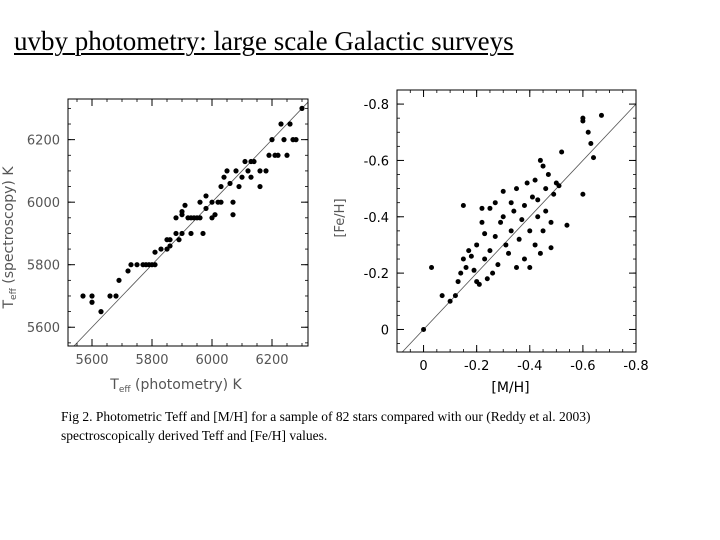  I want to click on x-tick-label: 6000, so click(211, 360).